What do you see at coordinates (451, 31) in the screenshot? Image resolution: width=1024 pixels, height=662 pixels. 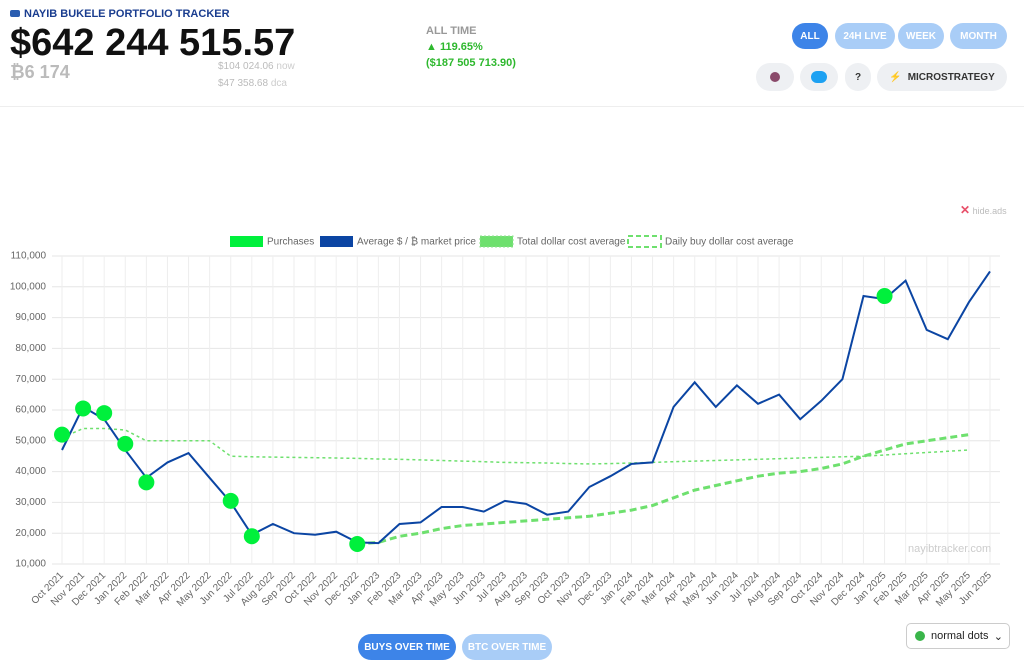 I see `all-time-label: ALL TIME` at bounding box center [451, 31].